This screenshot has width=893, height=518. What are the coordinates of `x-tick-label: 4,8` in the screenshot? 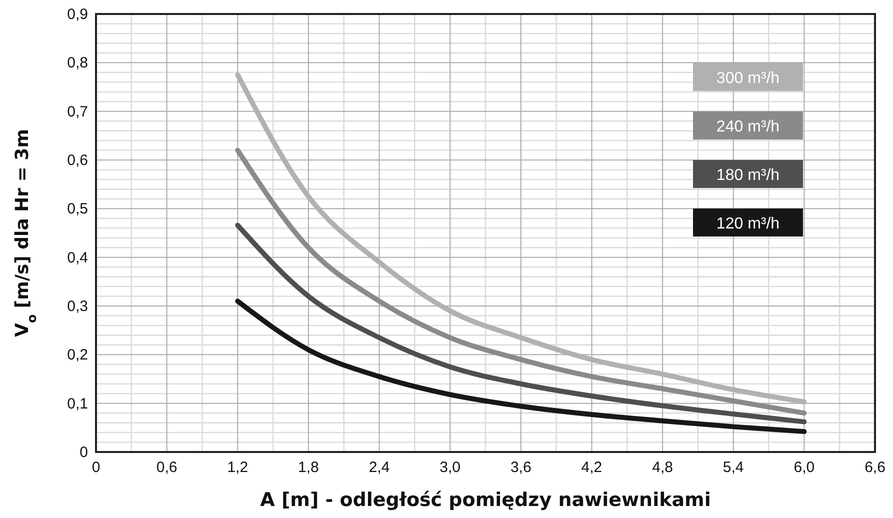 It's located at (662, 467).